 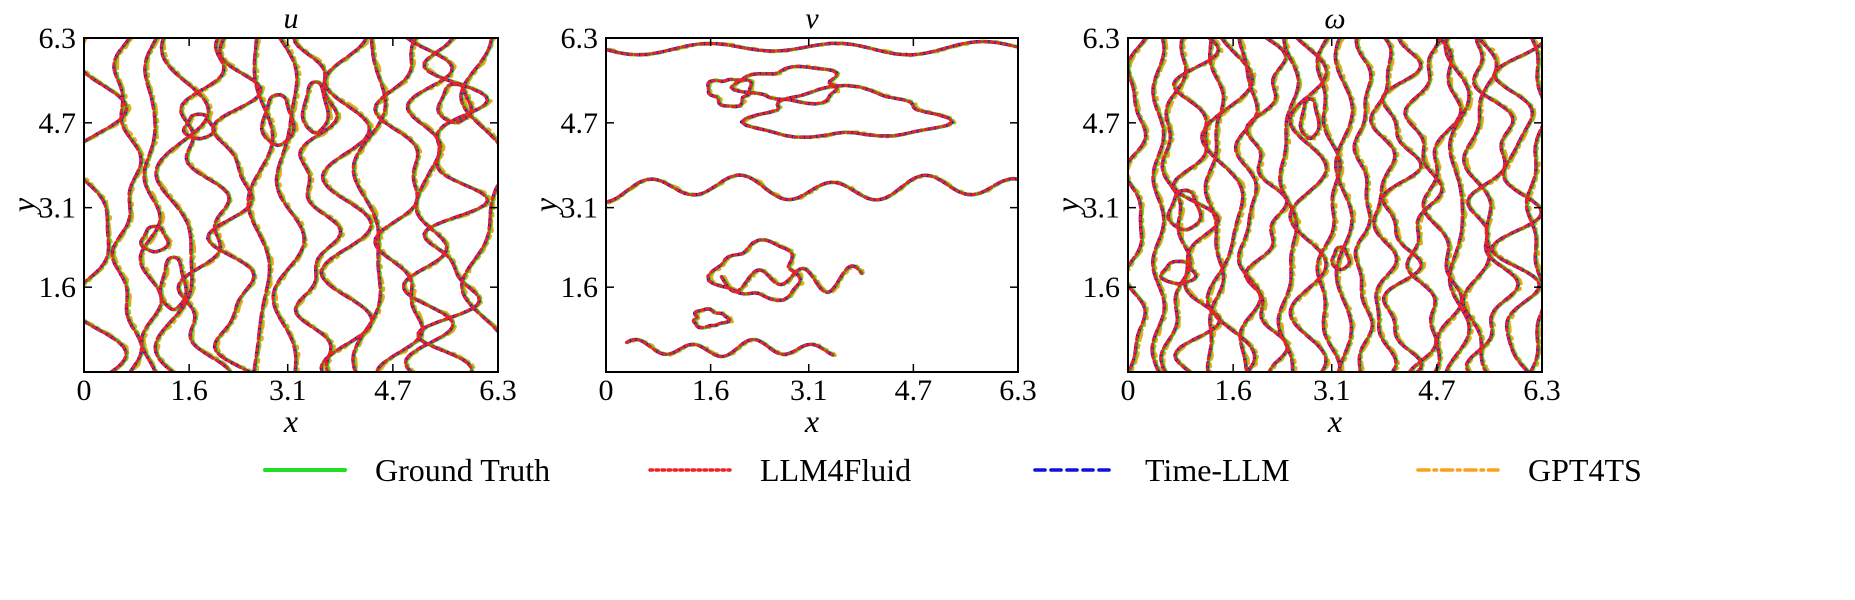 I want to click on panel-title: u, so click(x=291, y=18).